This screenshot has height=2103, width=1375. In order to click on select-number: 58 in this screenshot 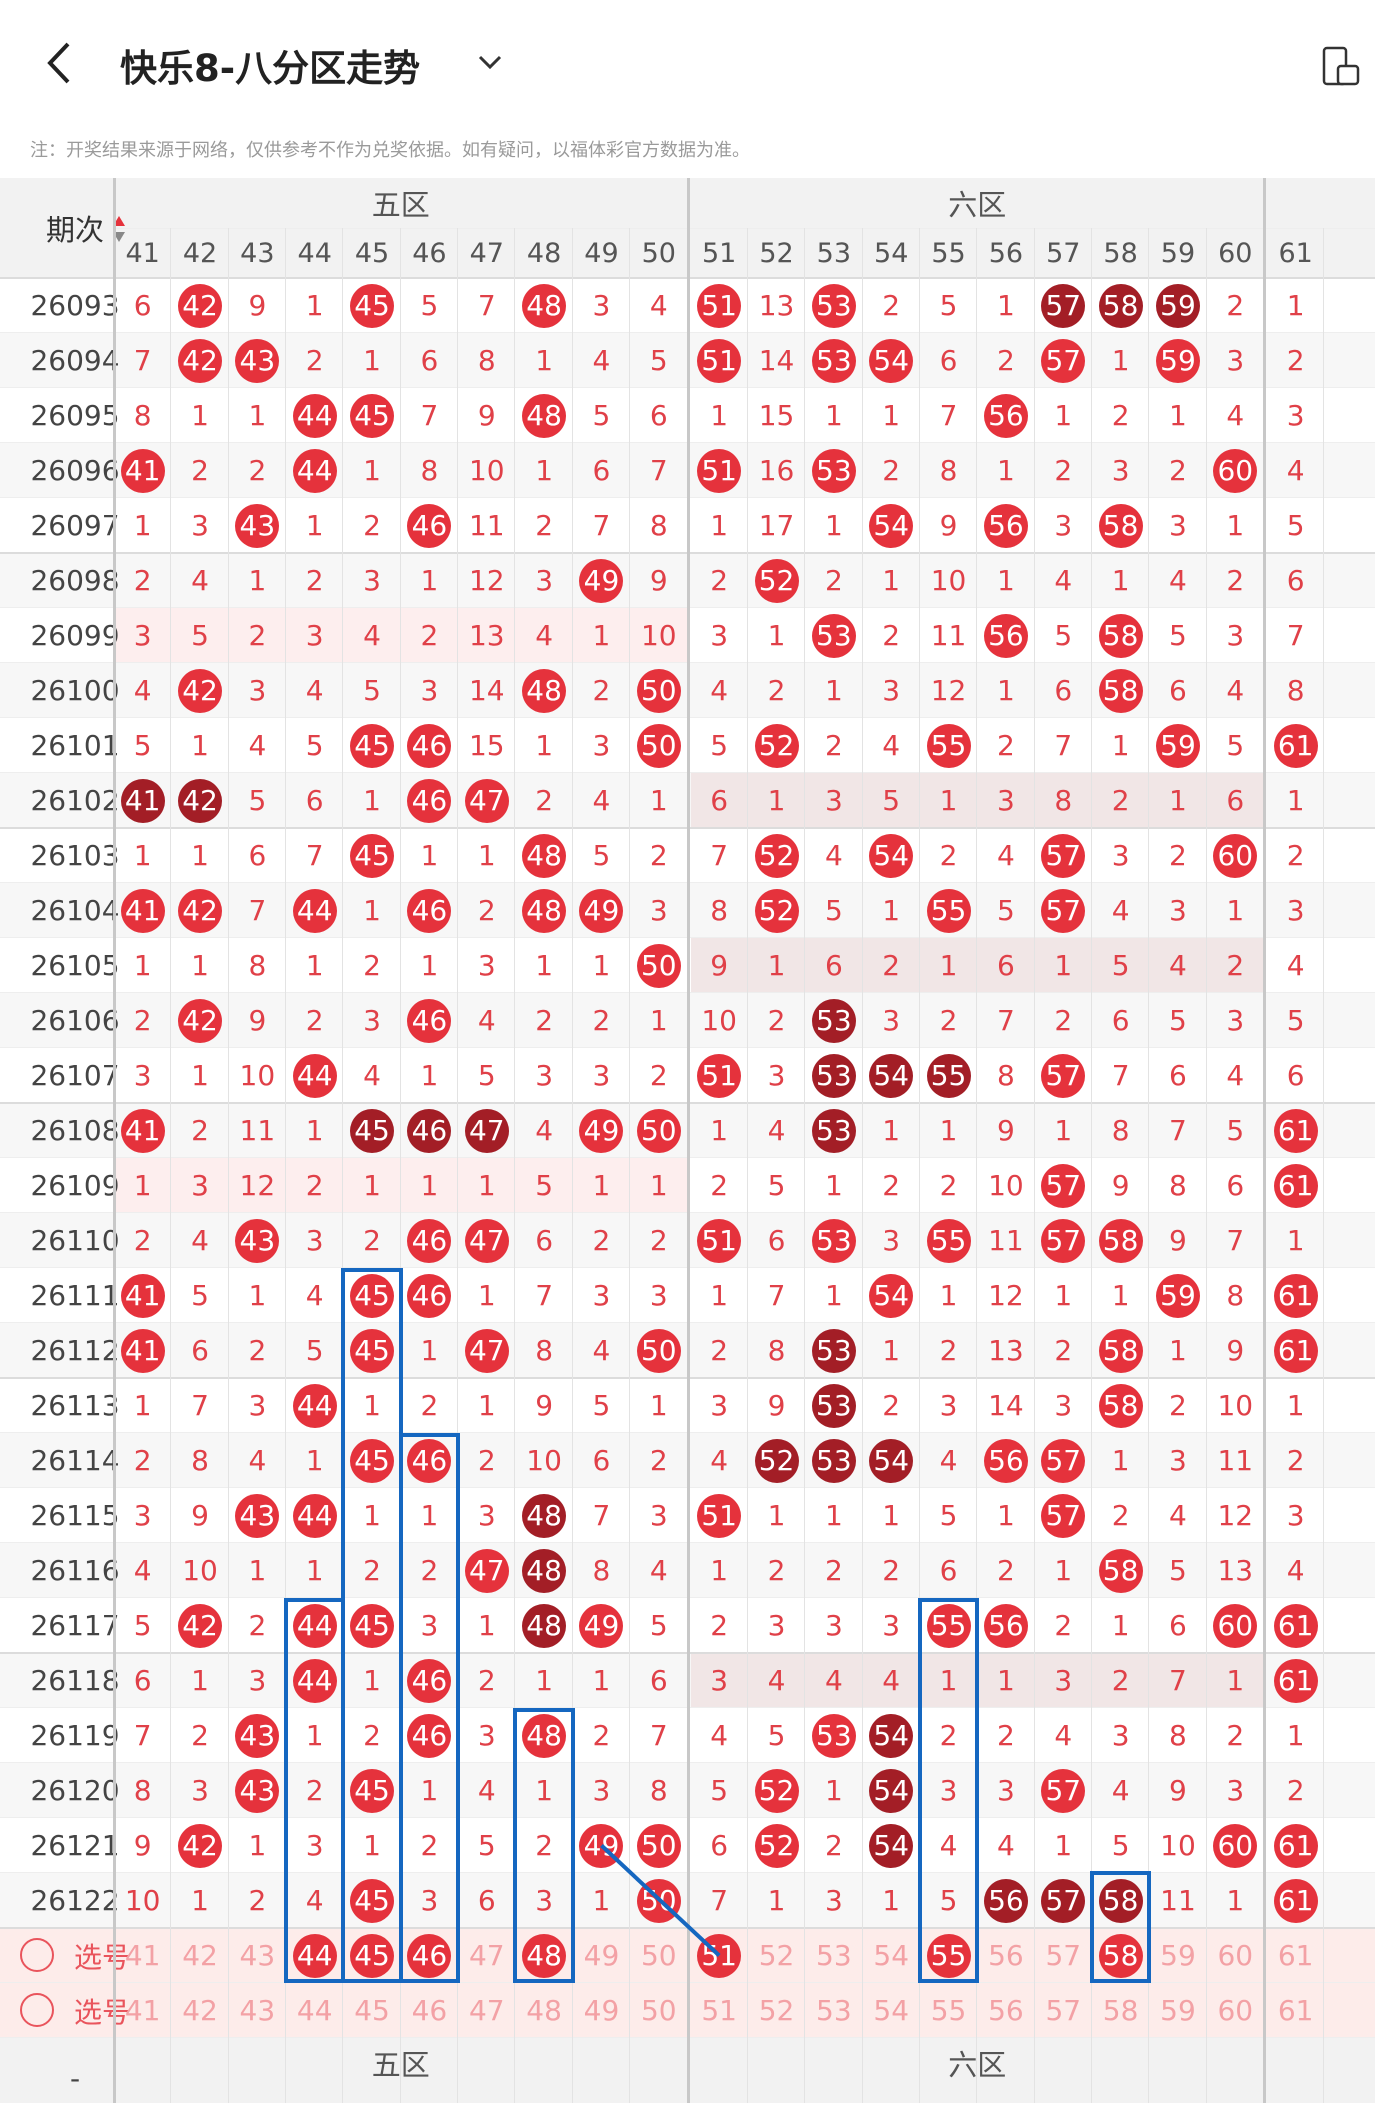, I will do `click(1120, 2010)`.